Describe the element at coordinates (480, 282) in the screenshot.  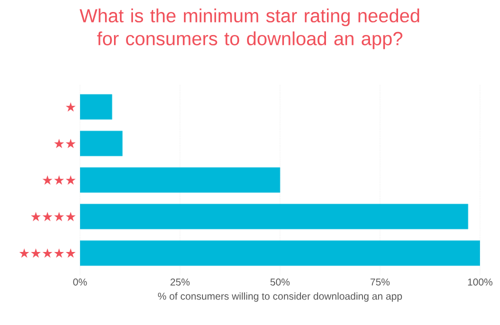
I see `x-tick-label: 100%` at that location.